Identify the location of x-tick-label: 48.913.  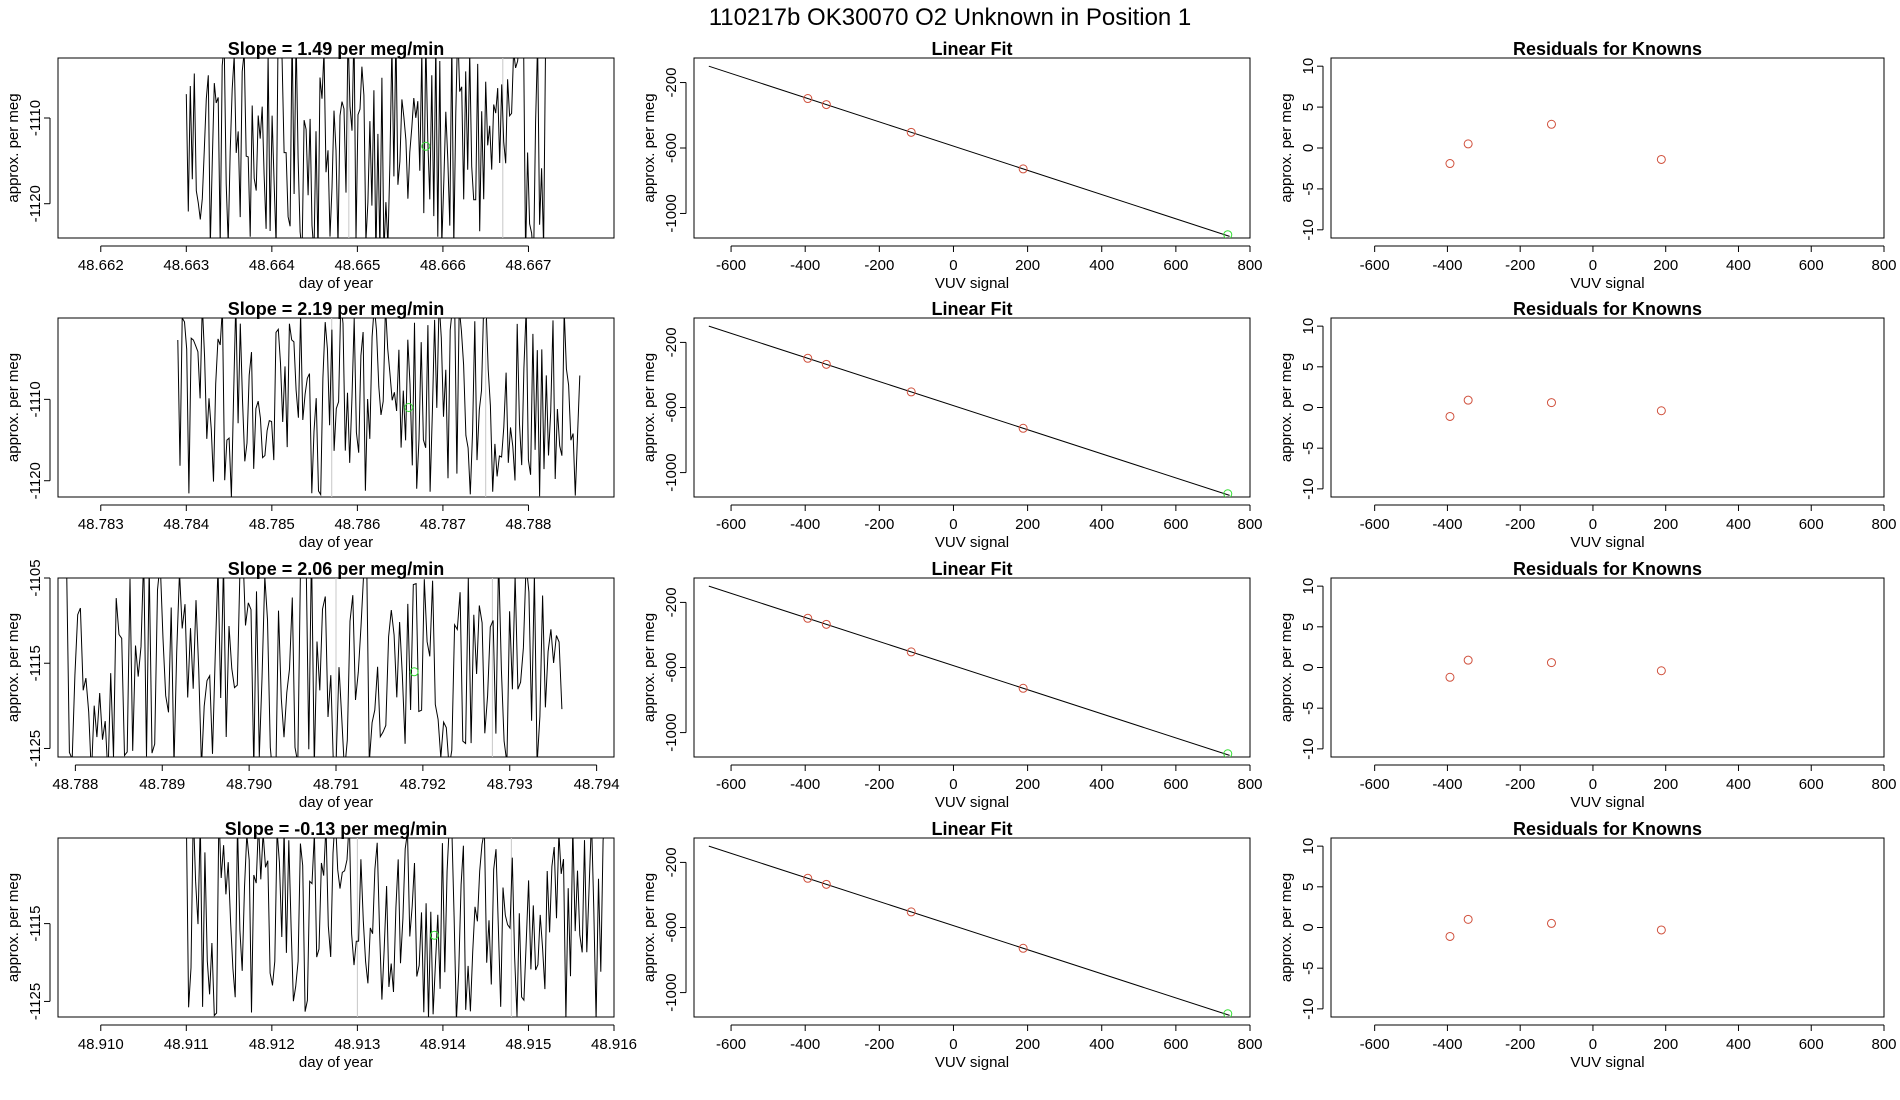
(357, 1044).